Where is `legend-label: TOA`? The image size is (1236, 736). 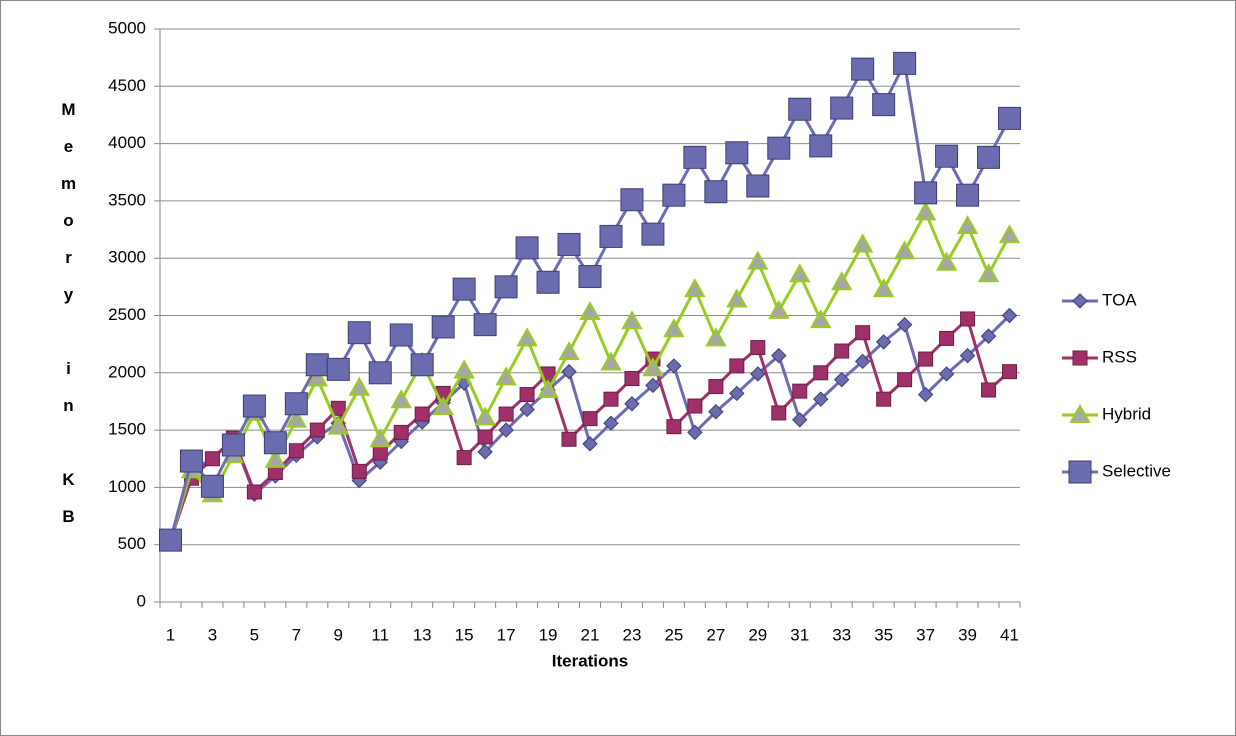 legend-label: TOA is located at coordinates (1119, 299).